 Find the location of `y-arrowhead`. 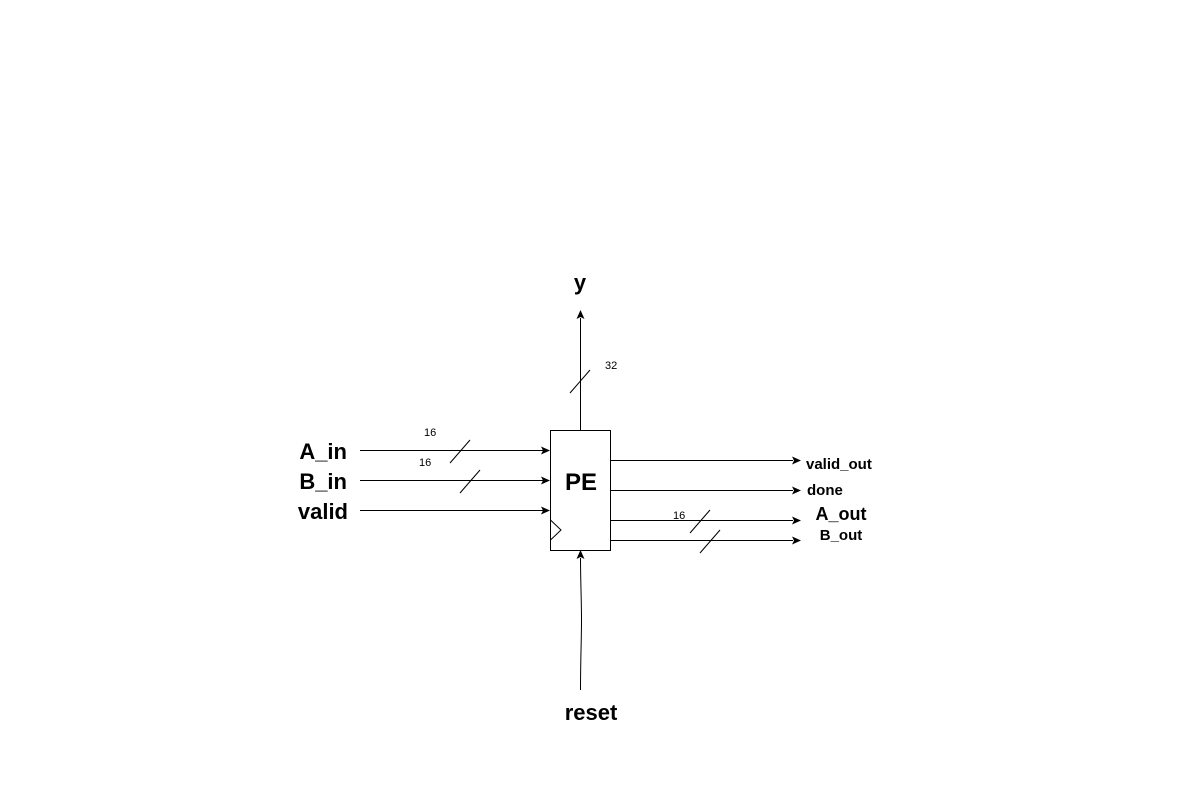

y-arrowhead is located at coordinates (580, 314).